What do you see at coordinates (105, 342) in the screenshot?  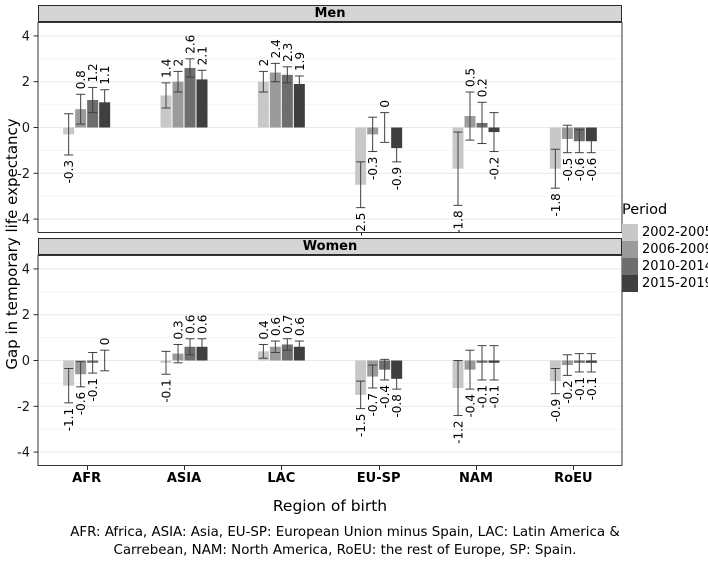 I see `value-label: 0` at bounding box center [105, 342].